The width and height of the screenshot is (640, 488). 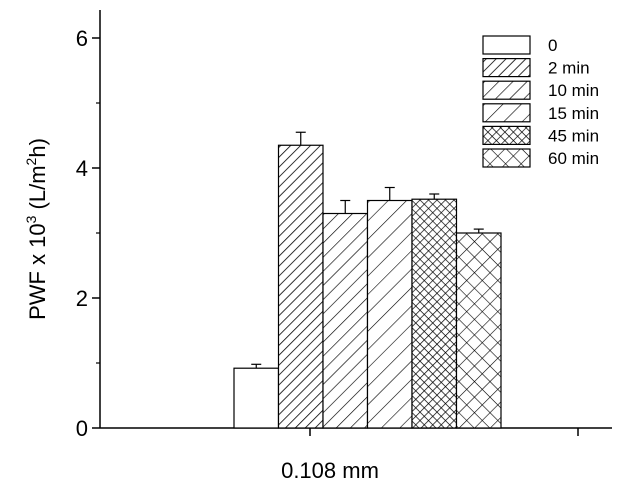 I want to click on y-axis-label: PWF x 103 (L/m2h), so click(x=36, y=229).